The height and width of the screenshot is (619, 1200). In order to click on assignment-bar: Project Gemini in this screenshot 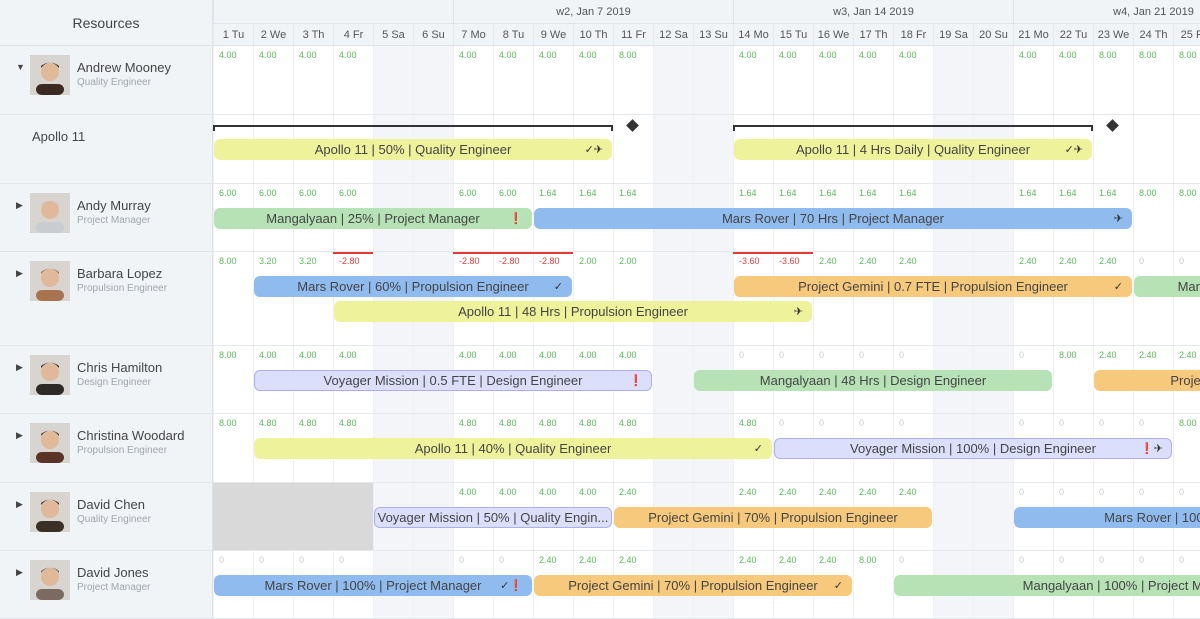, I will do `click(1147, 380)`.